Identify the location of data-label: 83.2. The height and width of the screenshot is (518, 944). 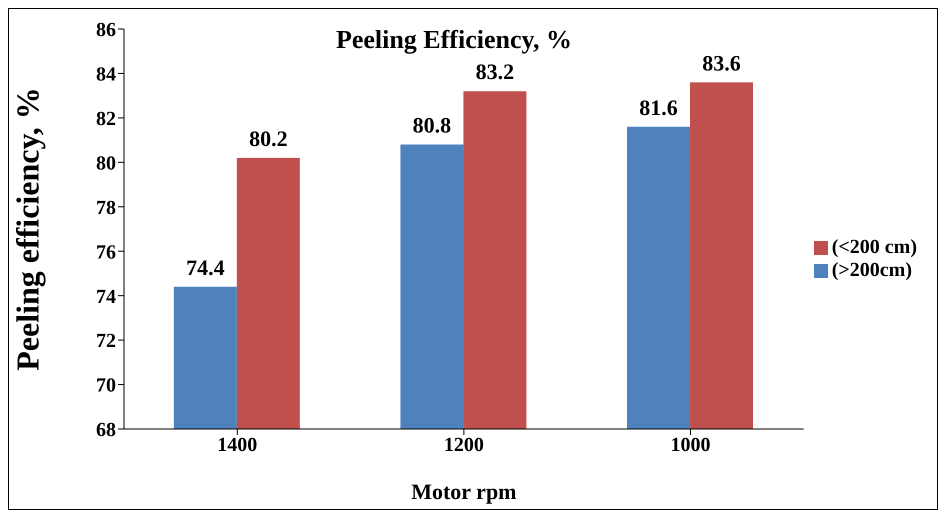
(495, 71).